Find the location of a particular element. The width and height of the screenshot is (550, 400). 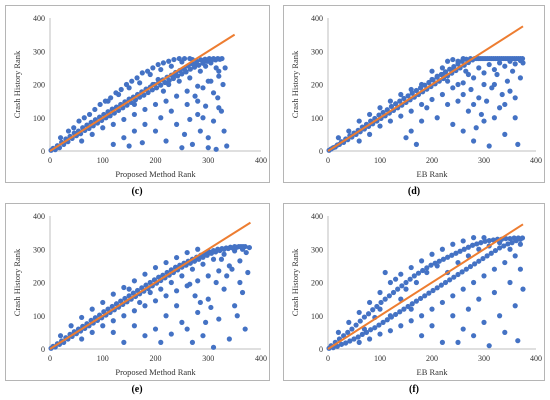

chart-d-trend-line is located at coordinates (425, 88).